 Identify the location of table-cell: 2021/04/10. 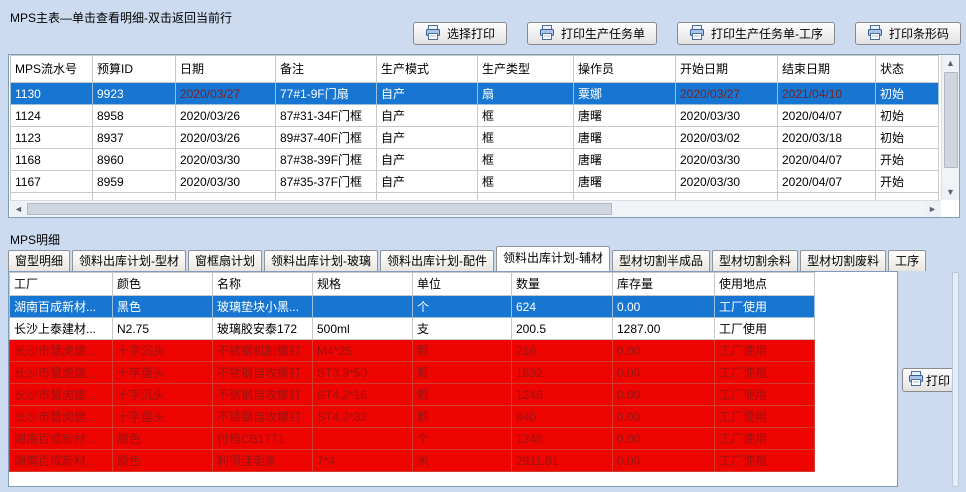
(826, 93).